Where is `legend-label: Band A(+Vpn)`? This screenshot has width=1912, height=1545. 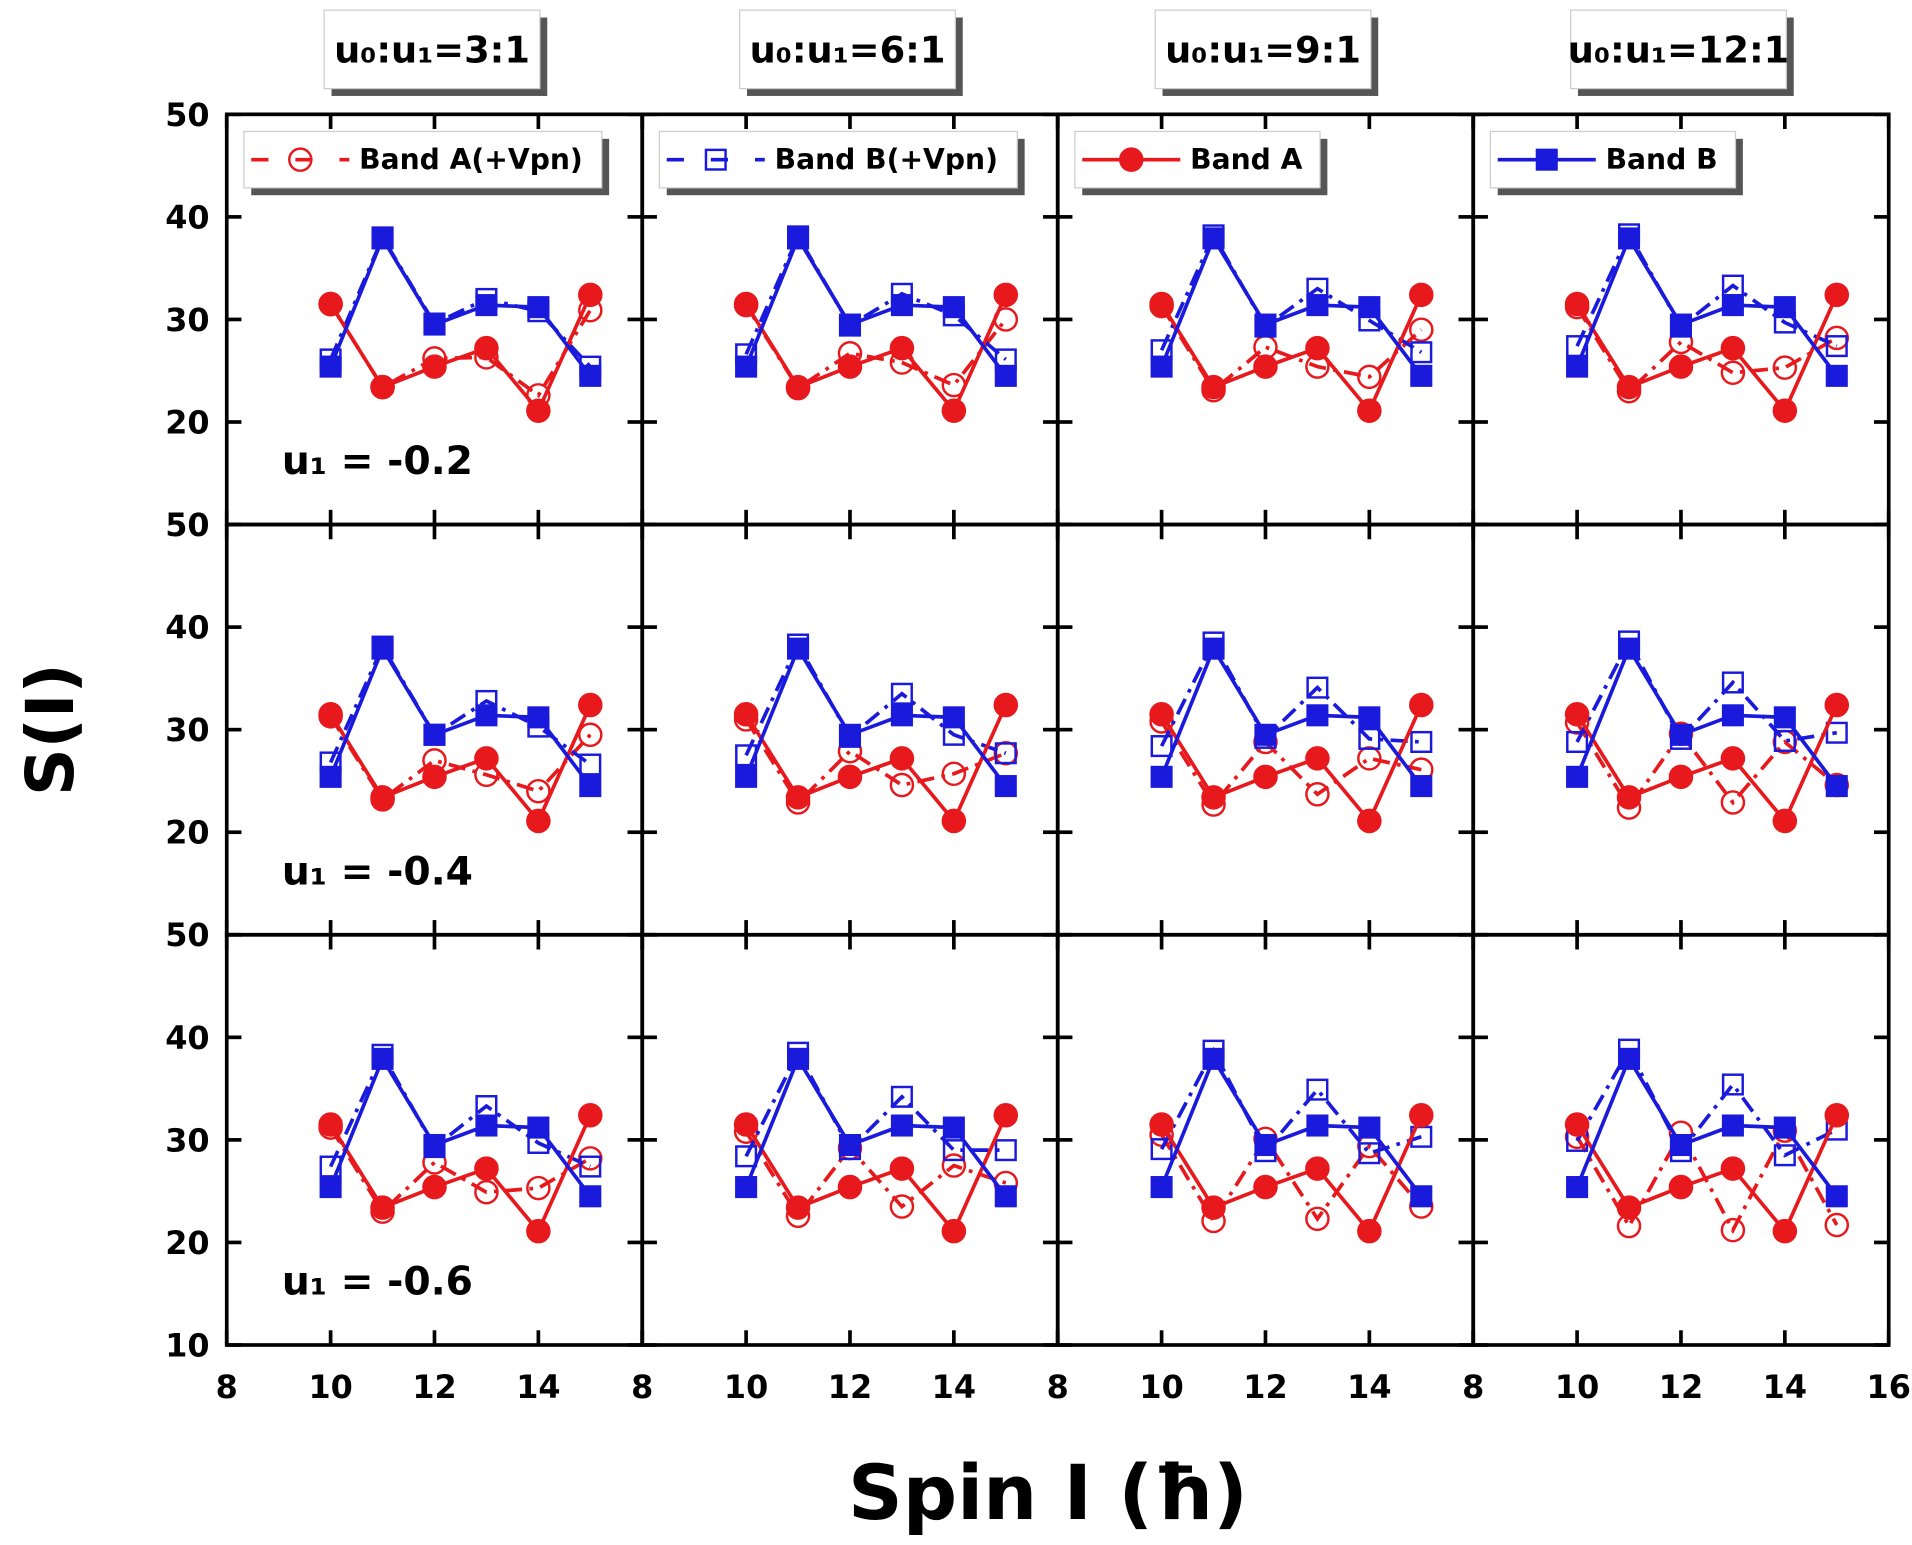 legend-label: Band A(+Vpn) is located at coordinates (471, 159).